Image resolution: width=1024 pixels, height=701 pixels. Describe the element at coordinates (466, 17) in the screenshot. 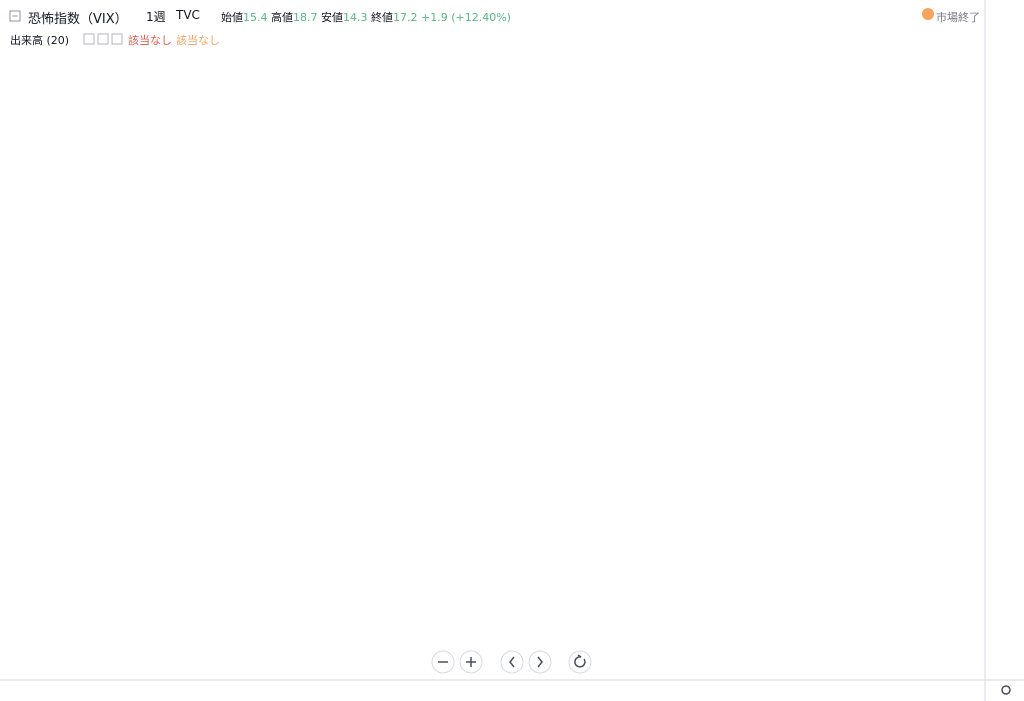

I see `change: +1.9 (+12.40%)` at that location.